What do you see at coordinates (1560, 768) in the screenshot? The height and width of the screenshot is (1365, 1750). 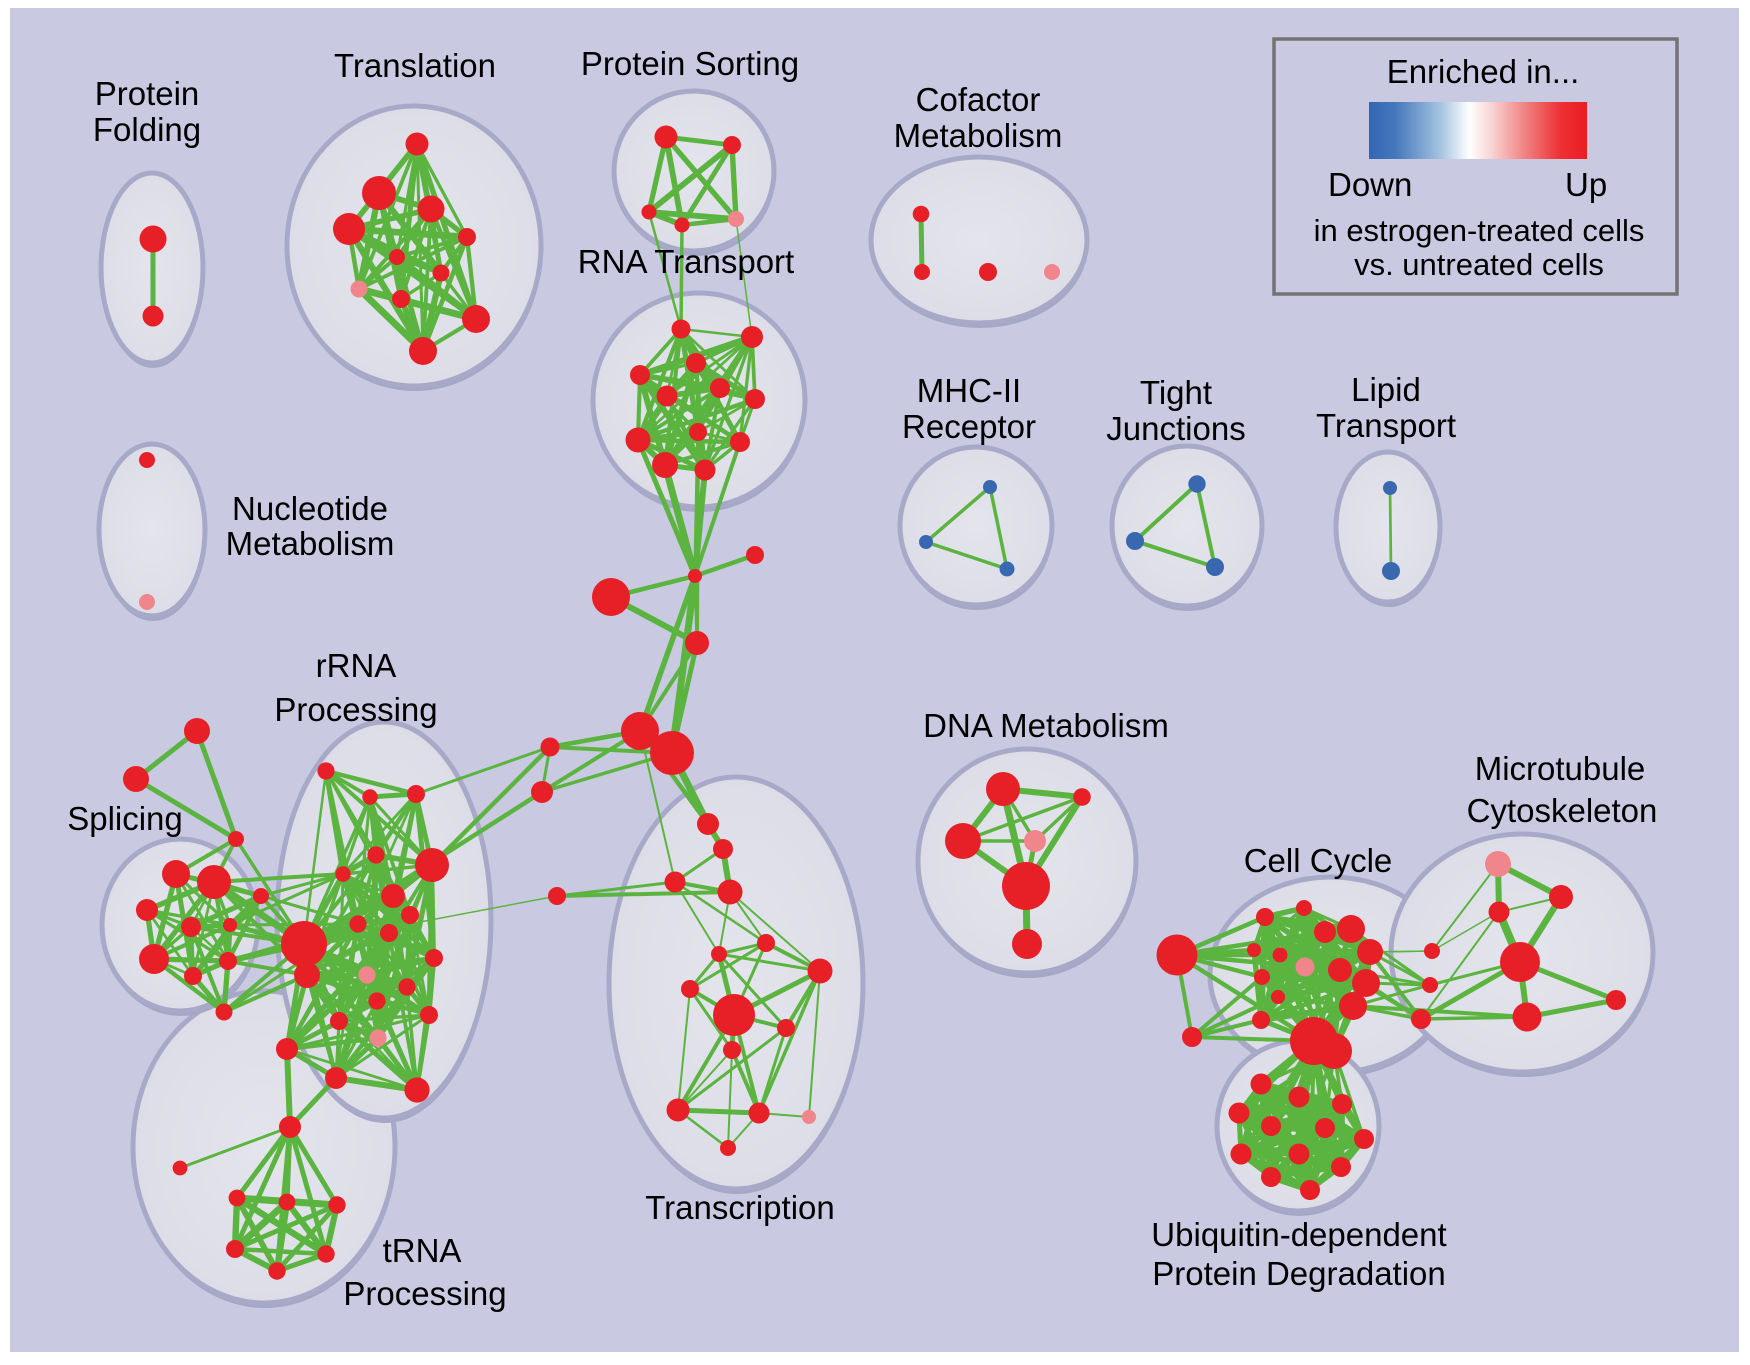 I see `svg-text: Microtubule` at bounding box center [1560, 768].